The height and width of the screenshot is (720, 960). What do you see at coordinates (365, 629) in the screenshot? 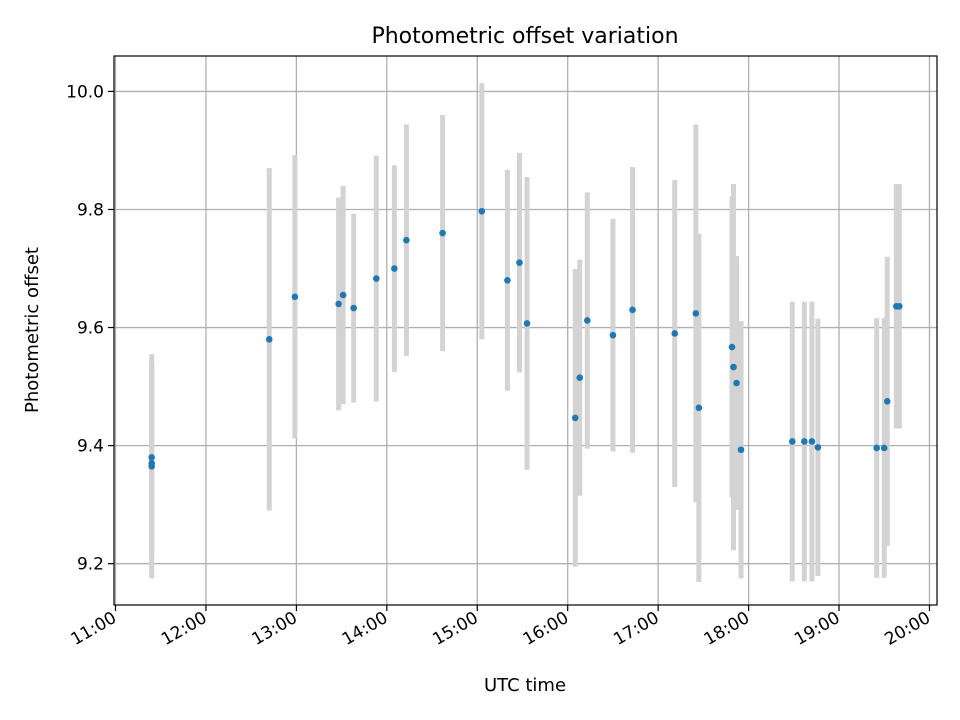
I see `x-tick-label: 14:00` at bounding box center [365, 629].